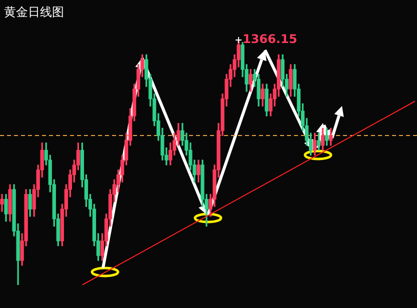  Describe the element at coordinates (34, 12) in the screenshot. I see `chart-title: 黄金日线图` at that location.